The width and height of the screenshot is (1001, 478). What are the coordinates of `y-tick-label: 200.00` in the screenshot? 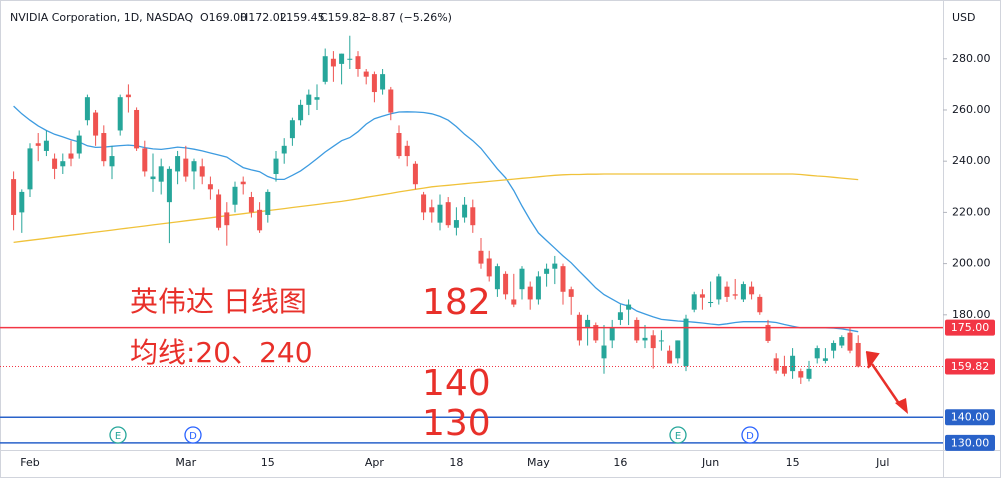 It's located at (971, 263).